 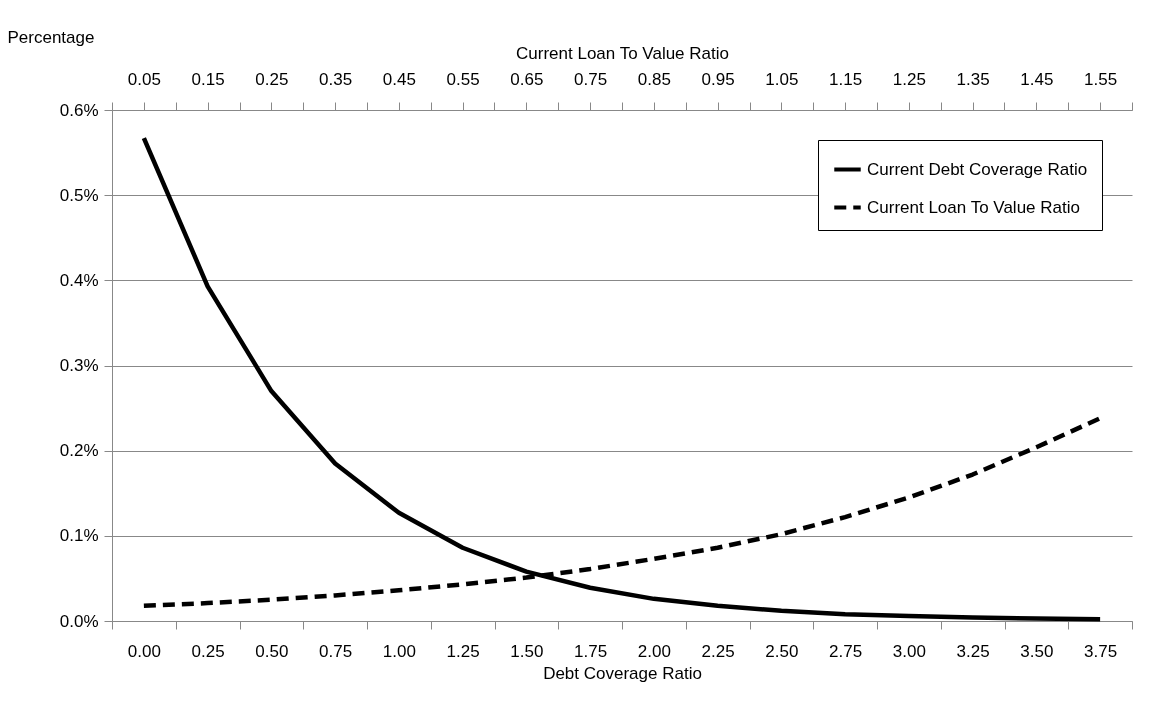 I want to click on x-tick-label: 1.75, so click(x=591, y=651).